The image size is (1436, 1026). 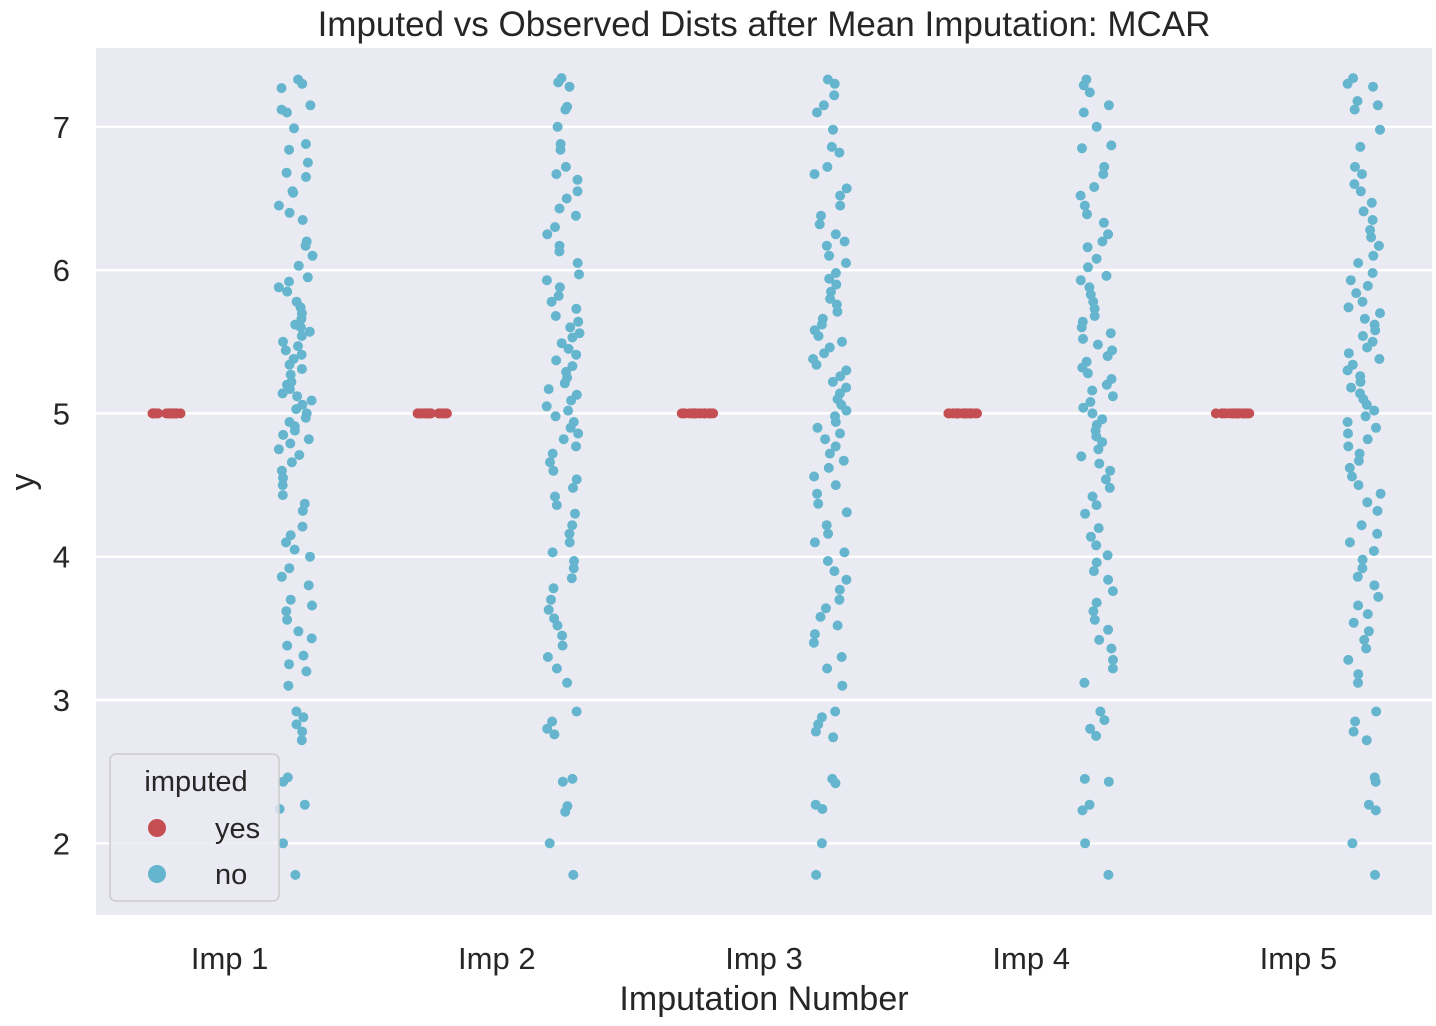 I want to click on y-tick-label: 4, so click(x=61, y=557).